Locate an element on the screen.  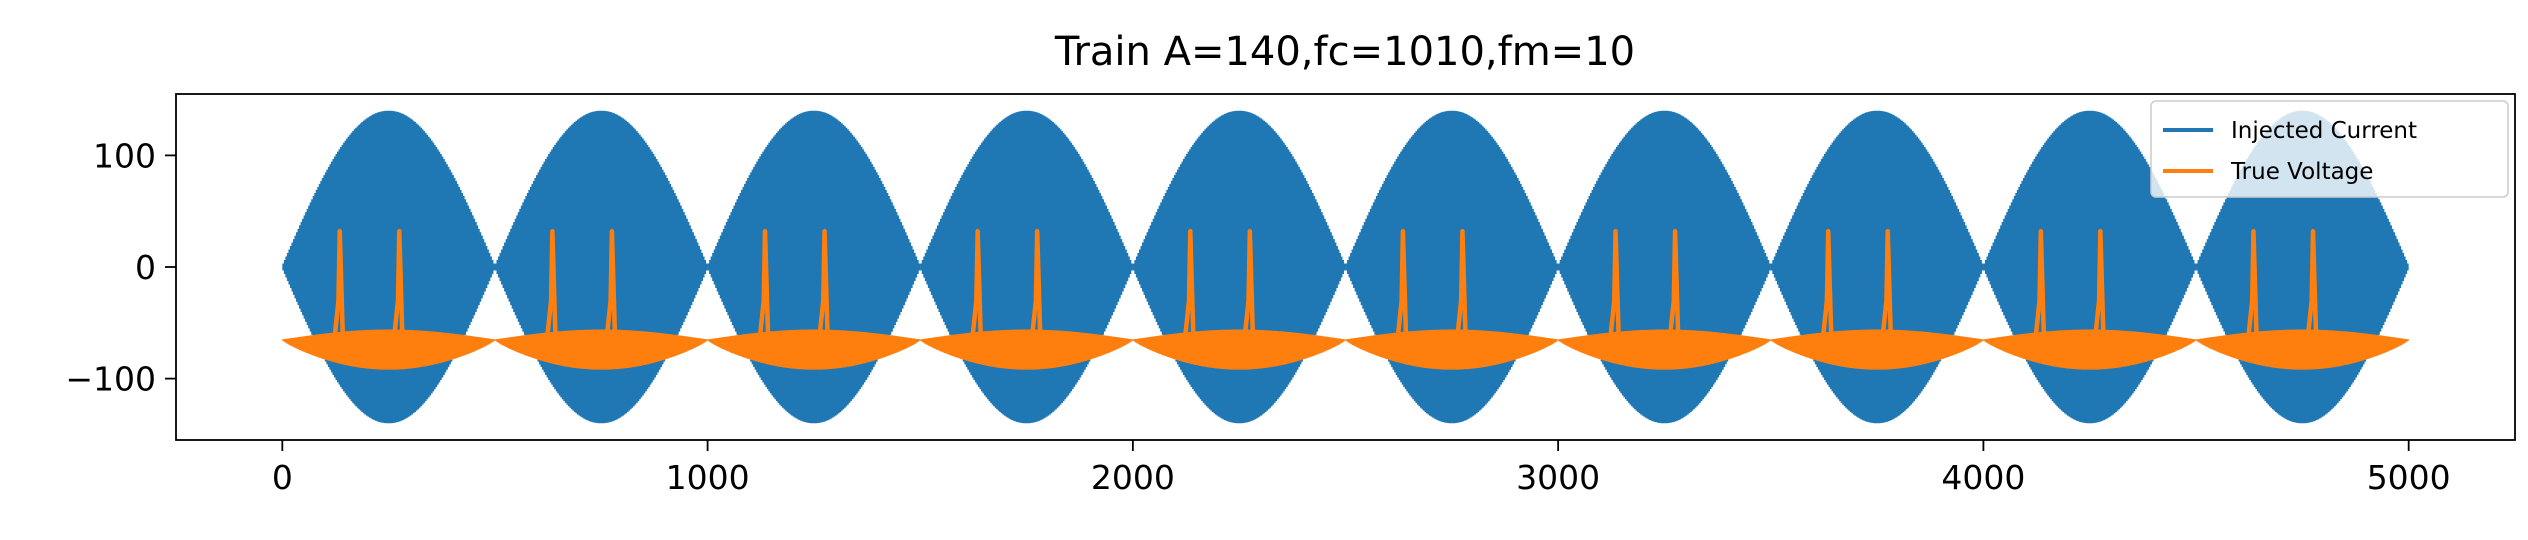
x-tick-label: 5000 is located at coordinates (2409, 477).